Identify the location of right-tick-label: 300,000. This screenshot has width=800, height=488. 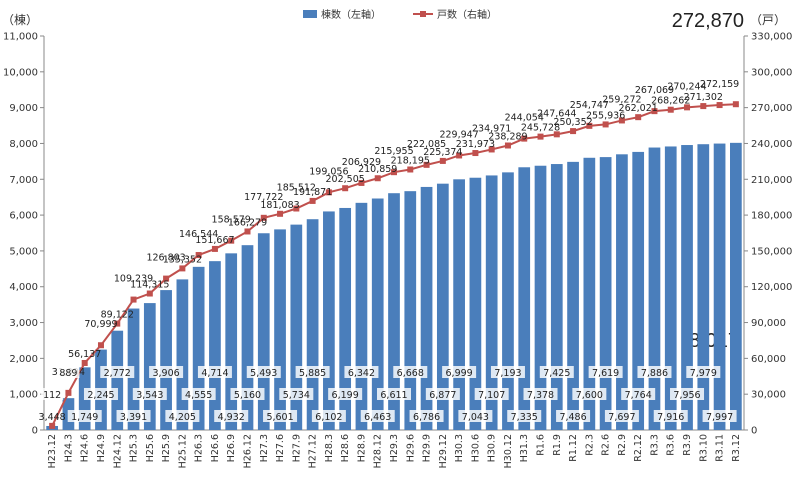
(771, 72).